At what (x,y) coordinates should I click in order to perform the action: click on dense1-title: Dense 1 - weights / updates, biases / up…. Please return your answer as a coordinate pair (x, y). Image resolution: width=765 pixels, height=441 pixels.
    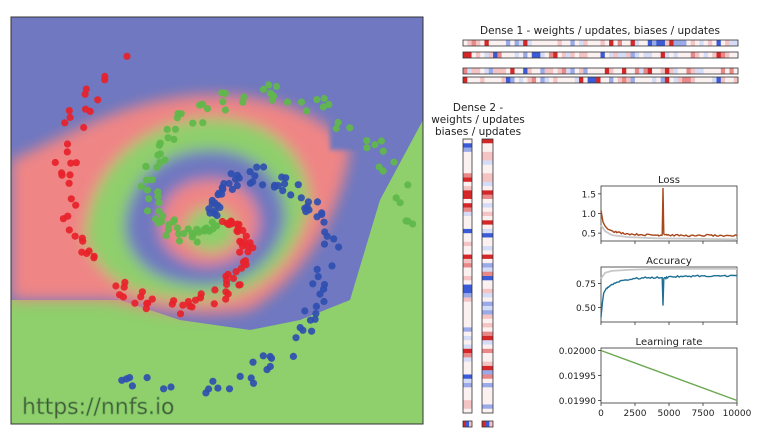
    Looking at the image, I should click on (600, 31).